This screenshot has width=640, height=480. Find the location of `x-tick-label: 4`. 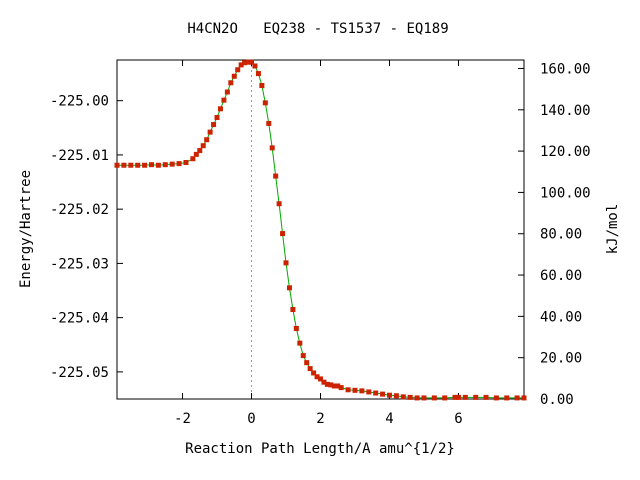

x-tick-label: 4 is located at coordinates (389, 419).